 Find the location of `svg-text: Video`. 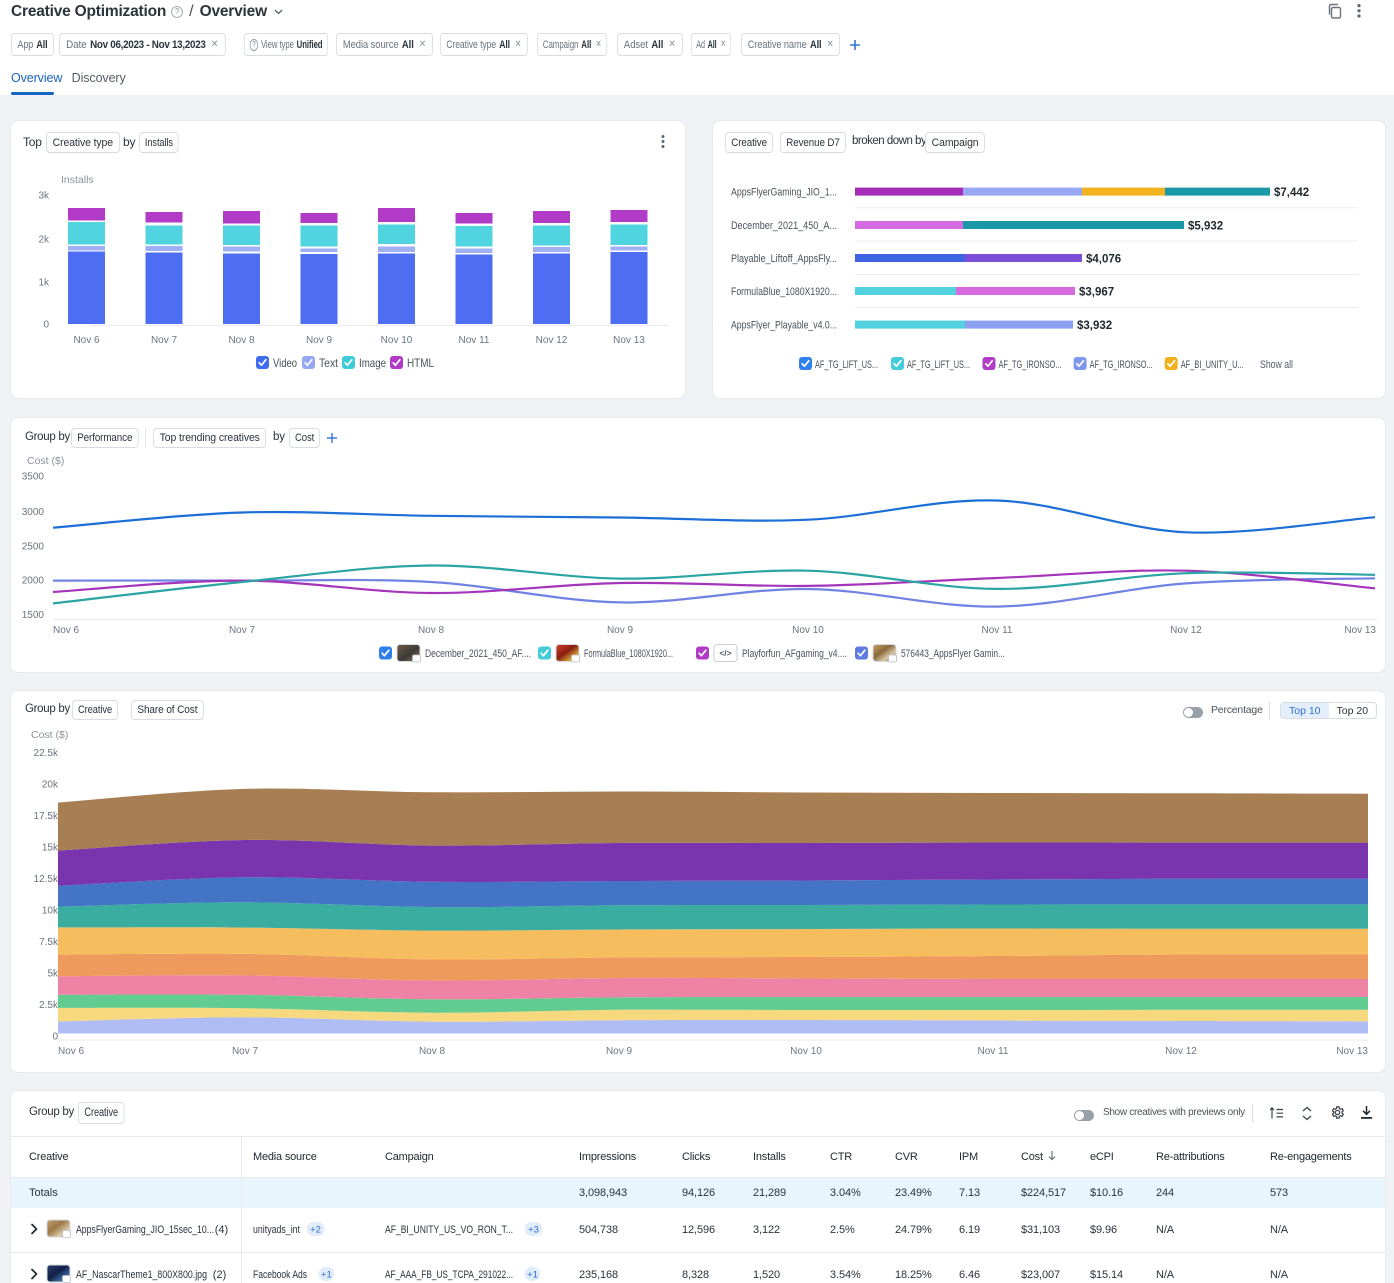

svg-text: Video is located at coordinates (285, 363).